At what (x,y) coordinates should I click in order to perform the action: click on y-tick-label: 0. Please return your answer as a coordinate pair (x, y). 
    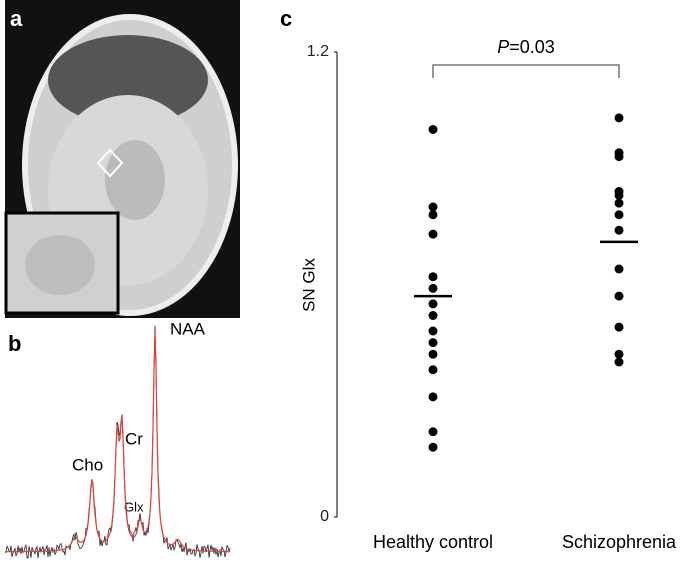
    Looking at the image, I should click on (324, 516).